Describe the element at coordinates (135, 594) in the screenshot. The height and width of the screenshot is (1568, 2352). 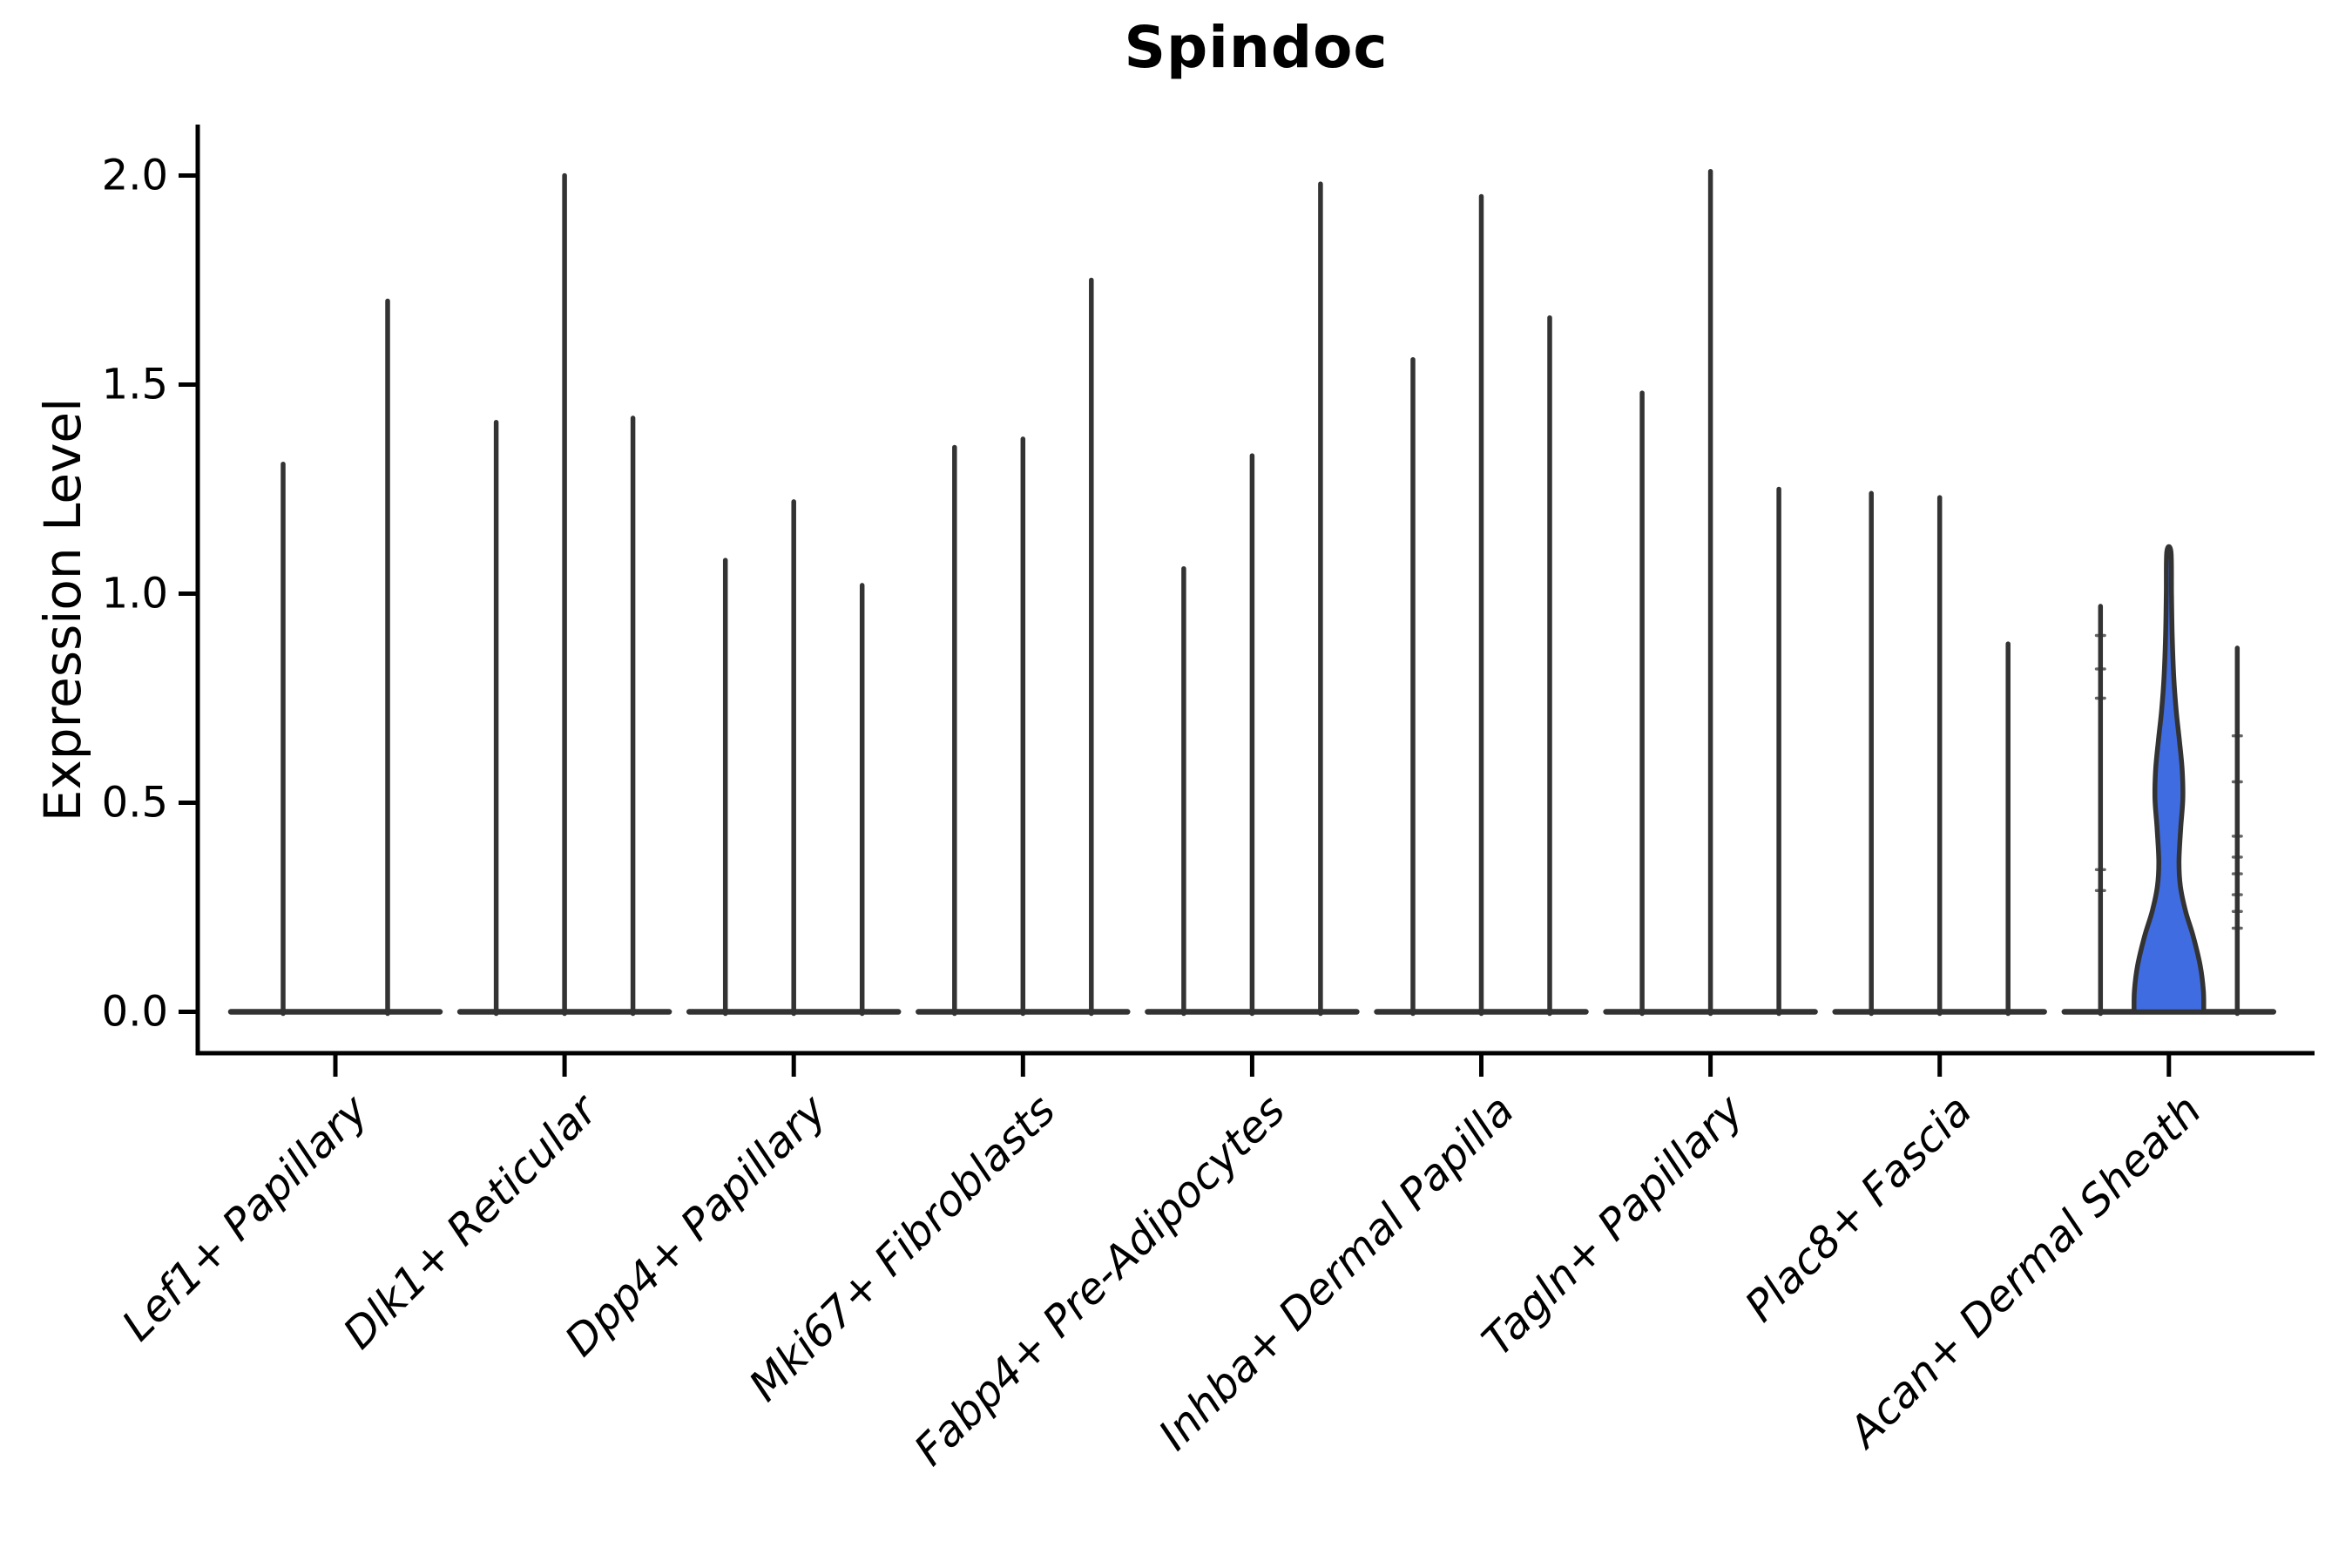
I see `y-tick-label: 1.0` at that location.